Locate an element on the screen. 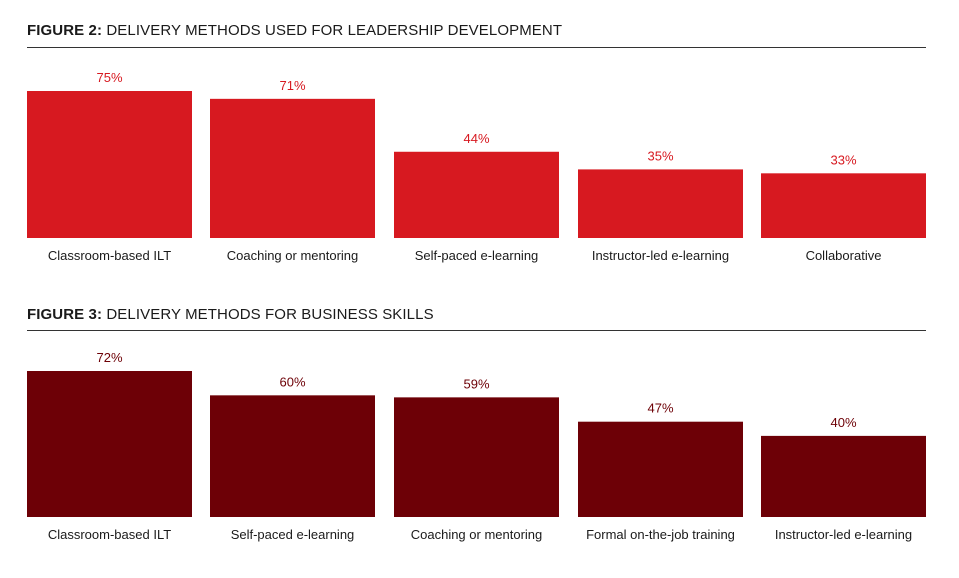 The height and width of the screenshot is (578, 959). figure-2-label: FIGURE 2: is located at coordinates (65, 30).